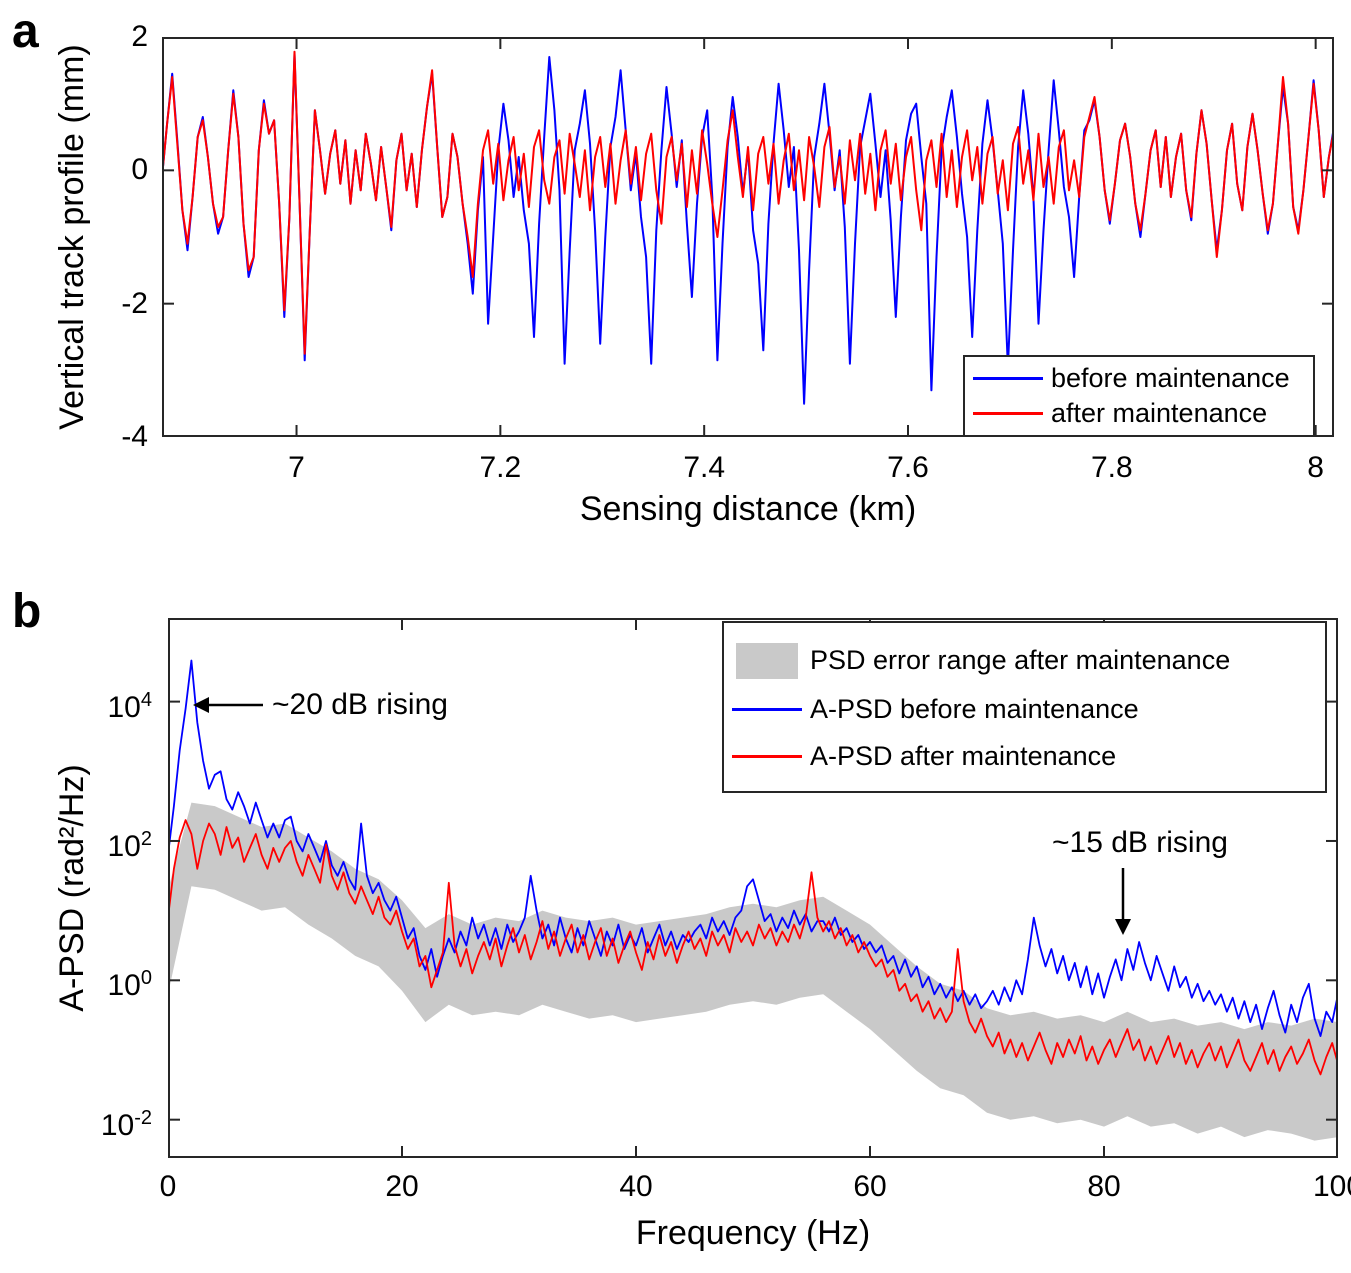 Image resolution: width=1351 pixels, height=1273 pixels. I want to click on annotation-15db-rising: ~15 dB rising, so click(1140, 842).